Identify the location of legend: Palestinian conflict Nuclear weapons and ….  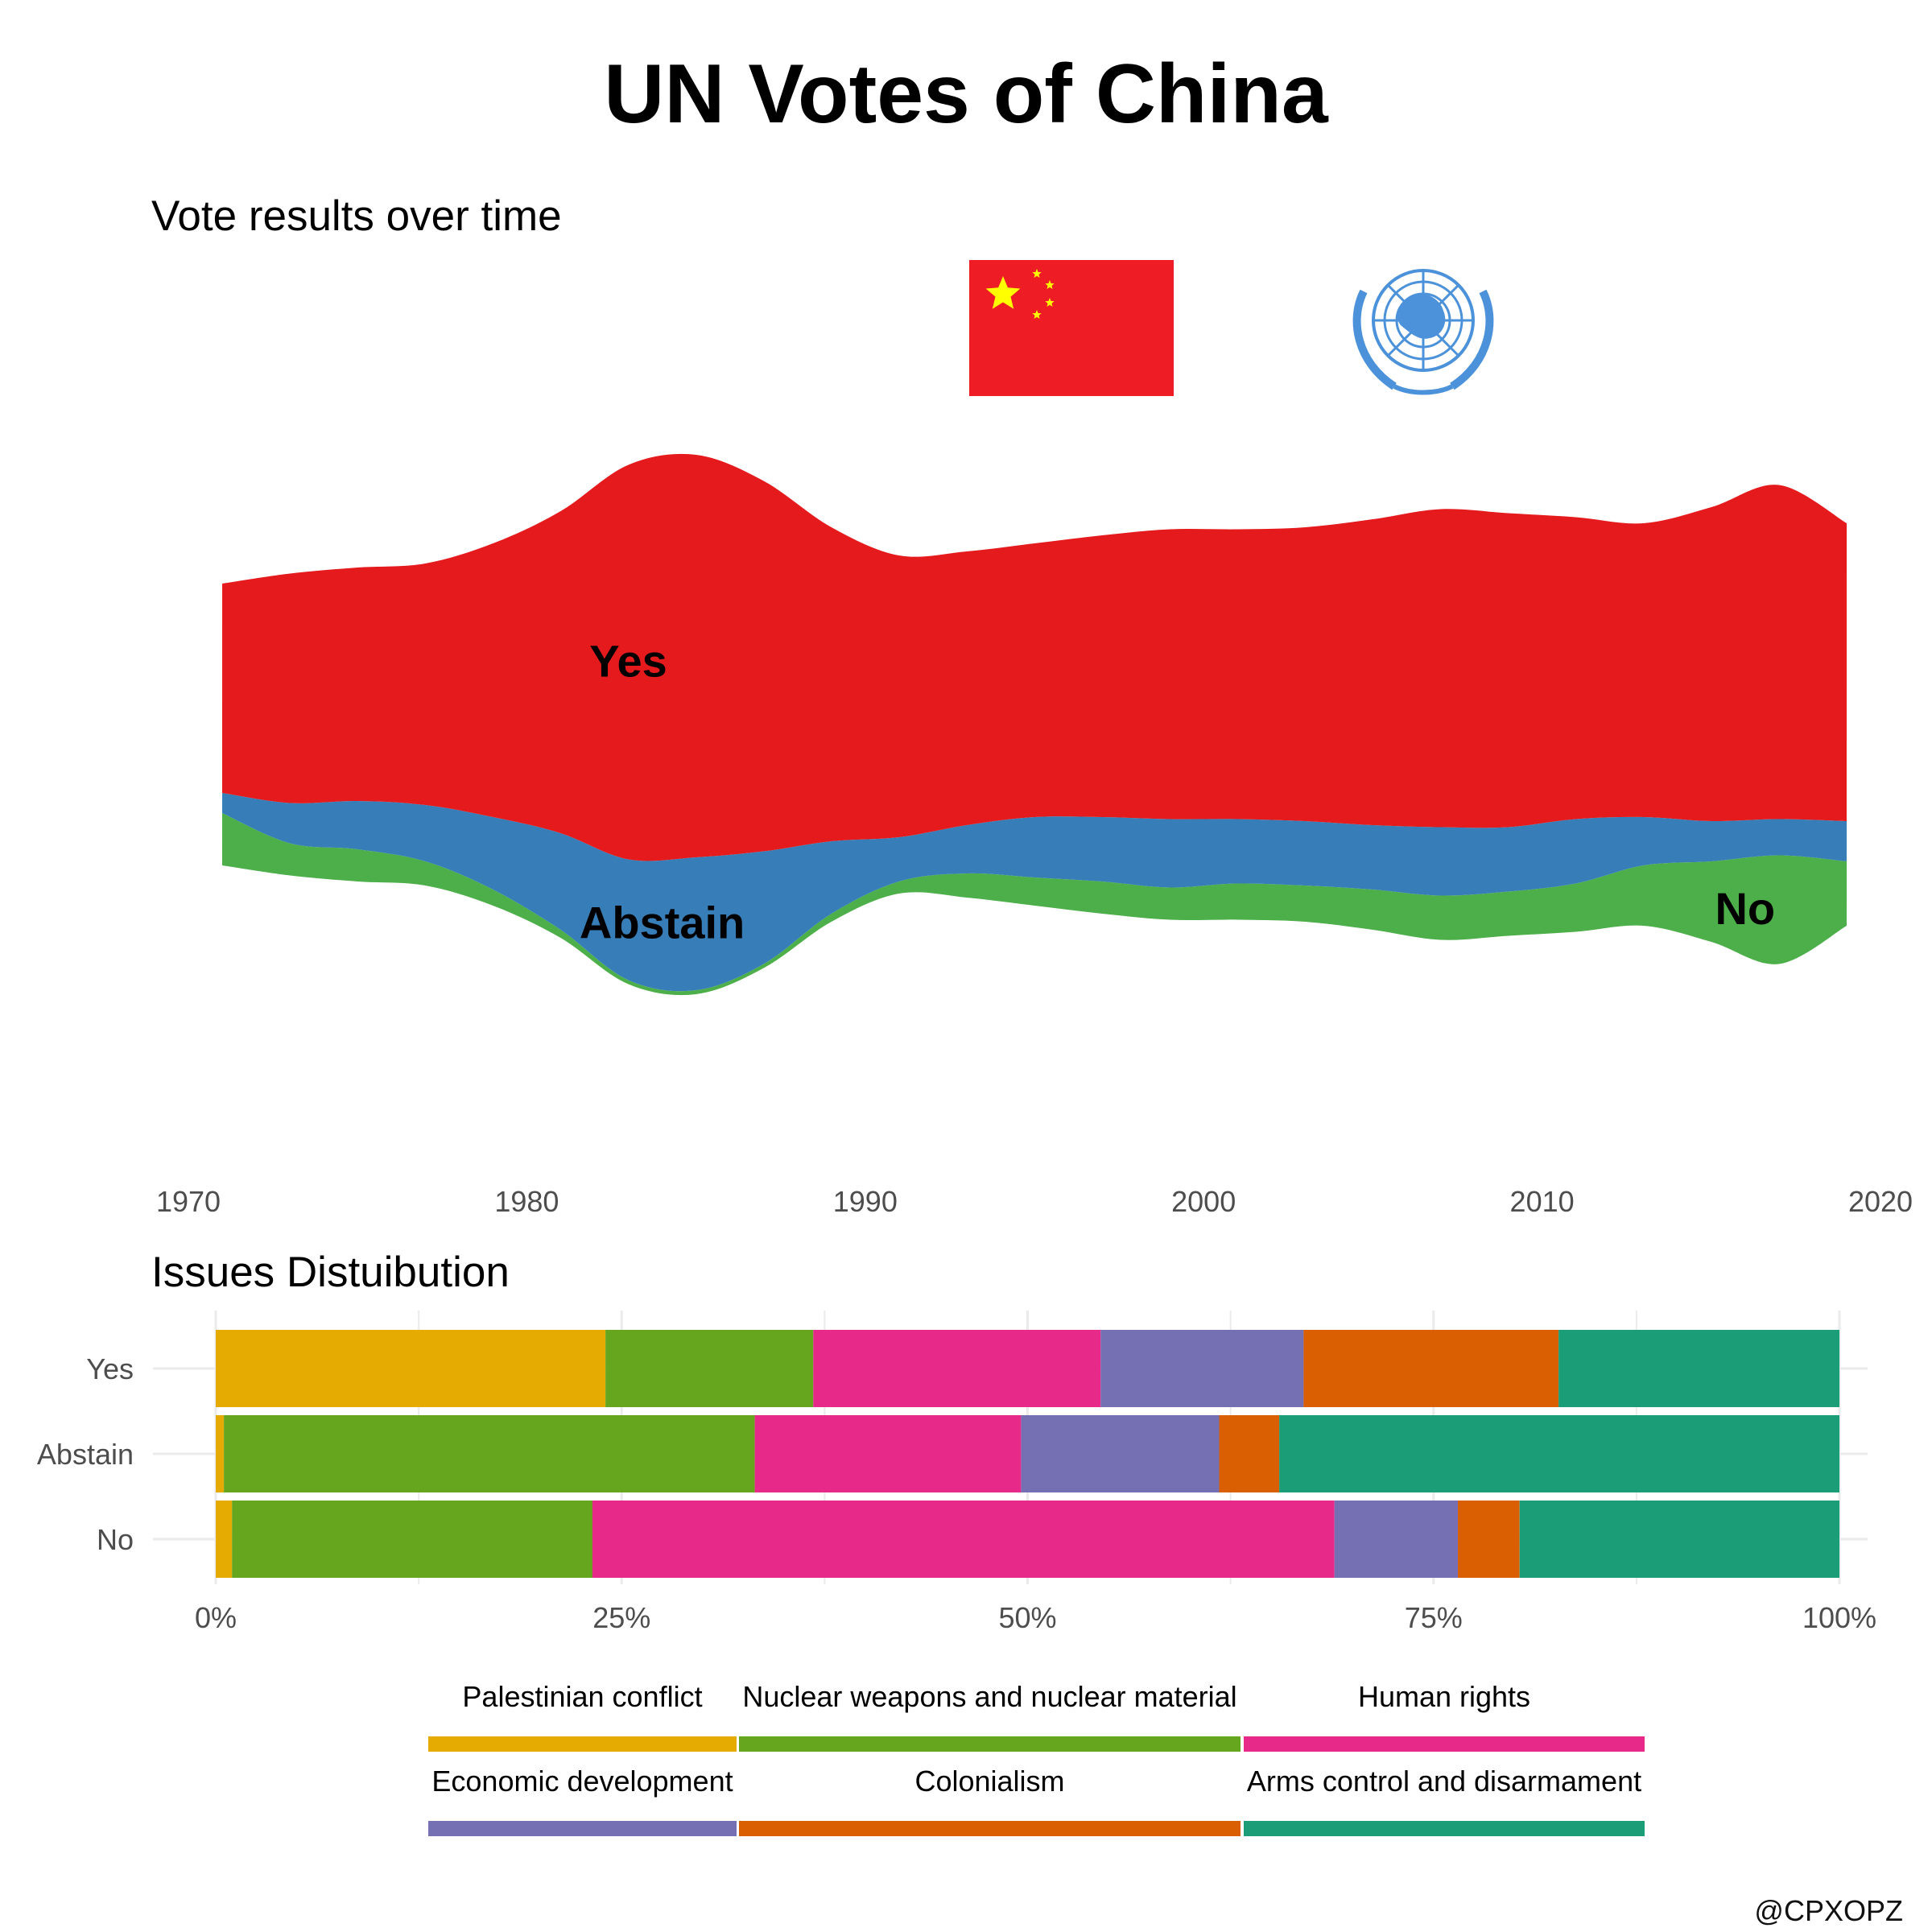
(1036, 1758).